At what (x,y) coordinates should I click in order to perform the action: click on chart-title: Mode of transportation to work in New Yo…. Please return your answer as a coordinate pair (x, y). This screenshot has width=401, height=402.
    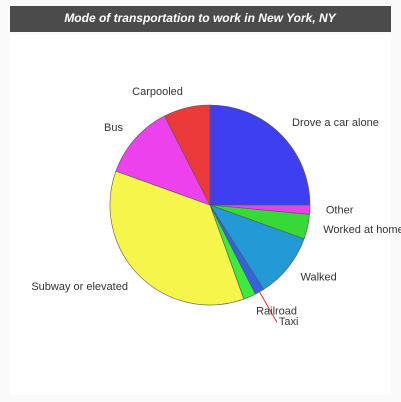
    Looking at the image, I should click on (200, 18).